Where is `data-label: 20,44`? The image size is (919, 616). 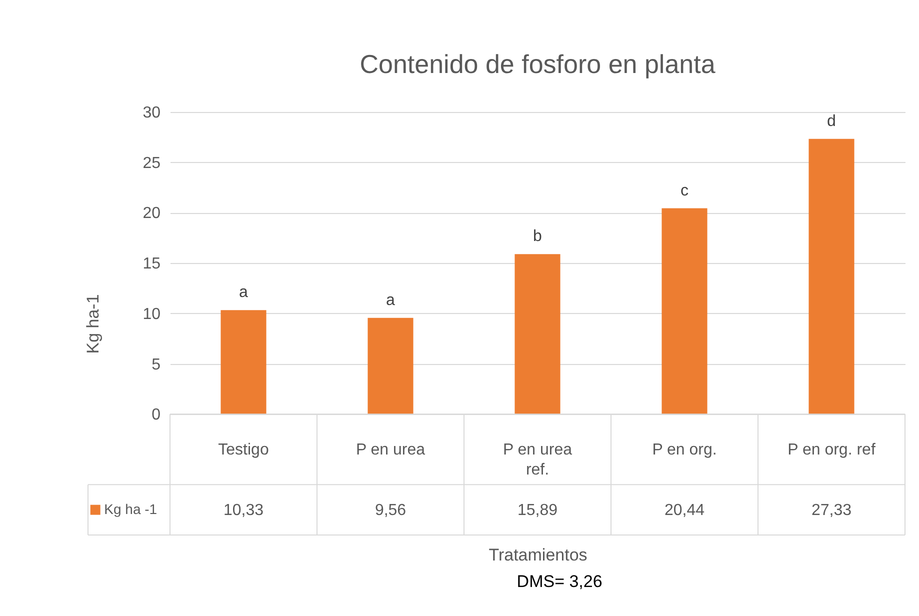 data-label: 20,44 is located at coordinates (684, 510).